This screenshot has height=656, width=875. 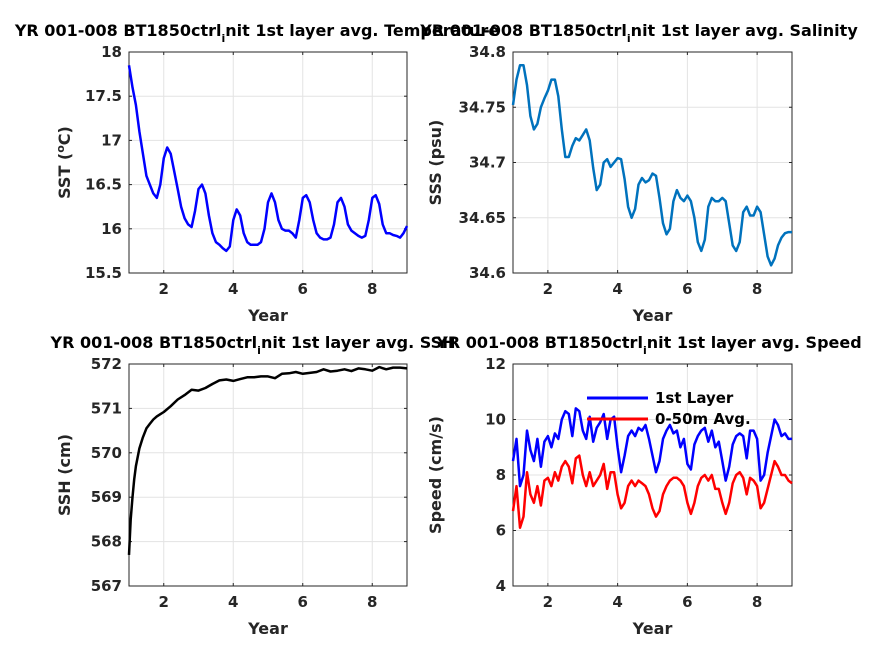 I want to click on y-tick-label: 4, so click(x=501, y=586).